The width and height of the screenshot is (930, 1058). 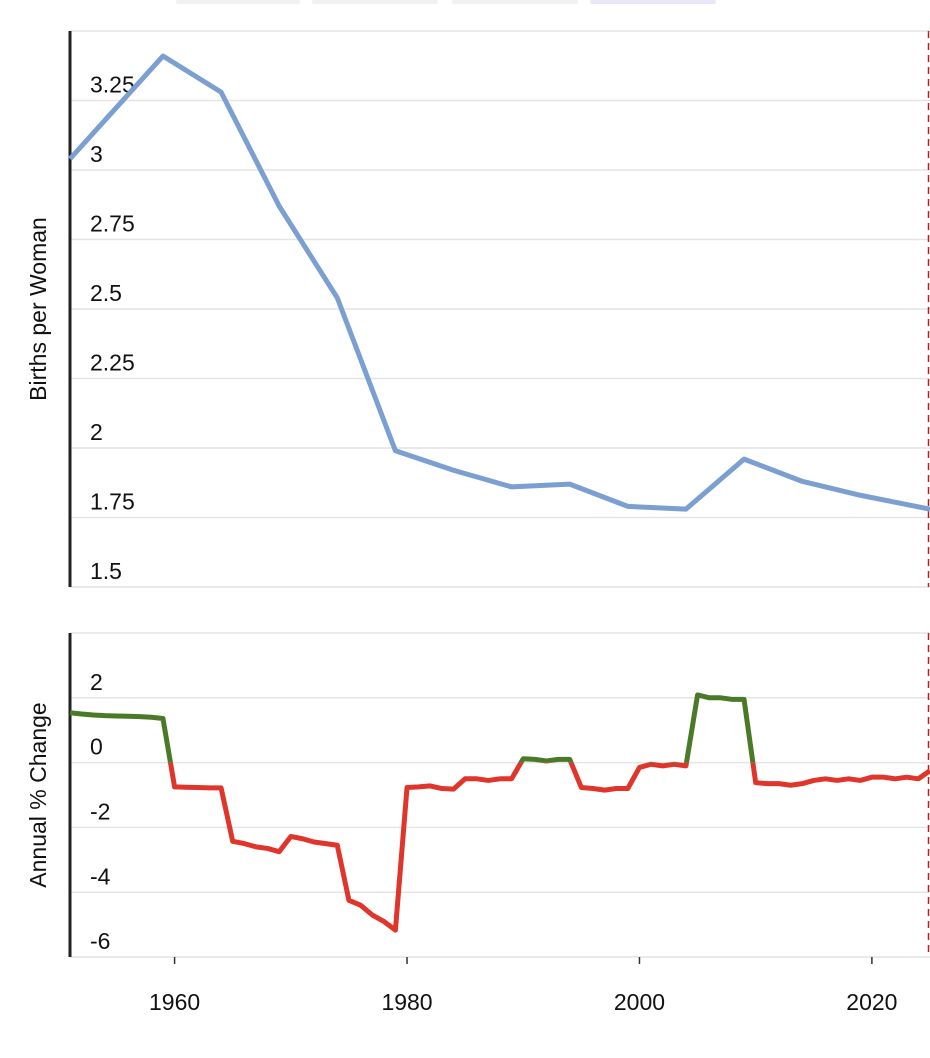 What do you see at coordinates (112, 363) in the screenshot?
I see `y-tick-label: 2.25` at bounding box center [112, 363].